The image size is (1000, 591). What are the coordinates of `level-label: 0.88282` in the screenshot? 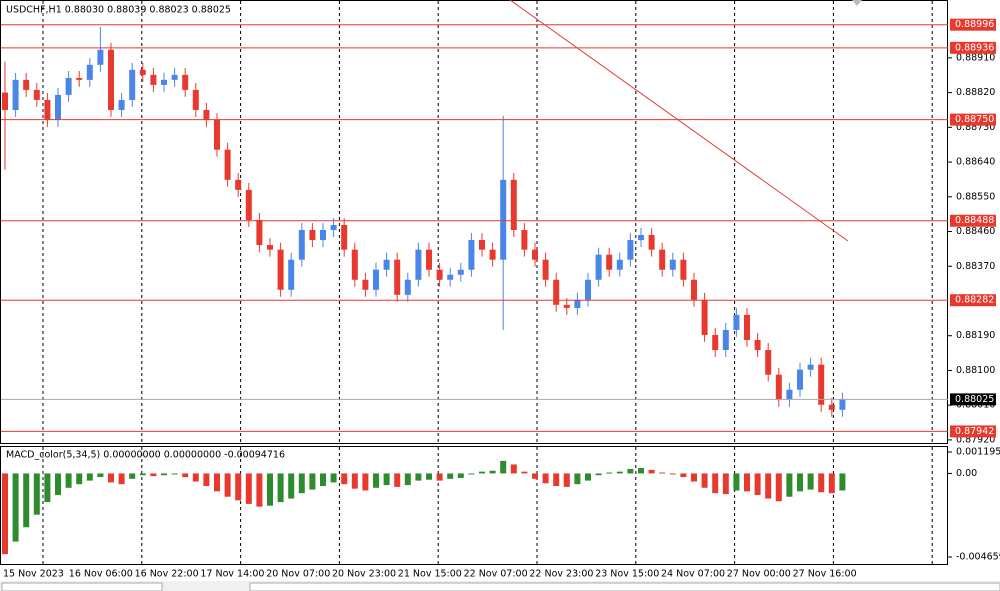 It's located at (974, 300).